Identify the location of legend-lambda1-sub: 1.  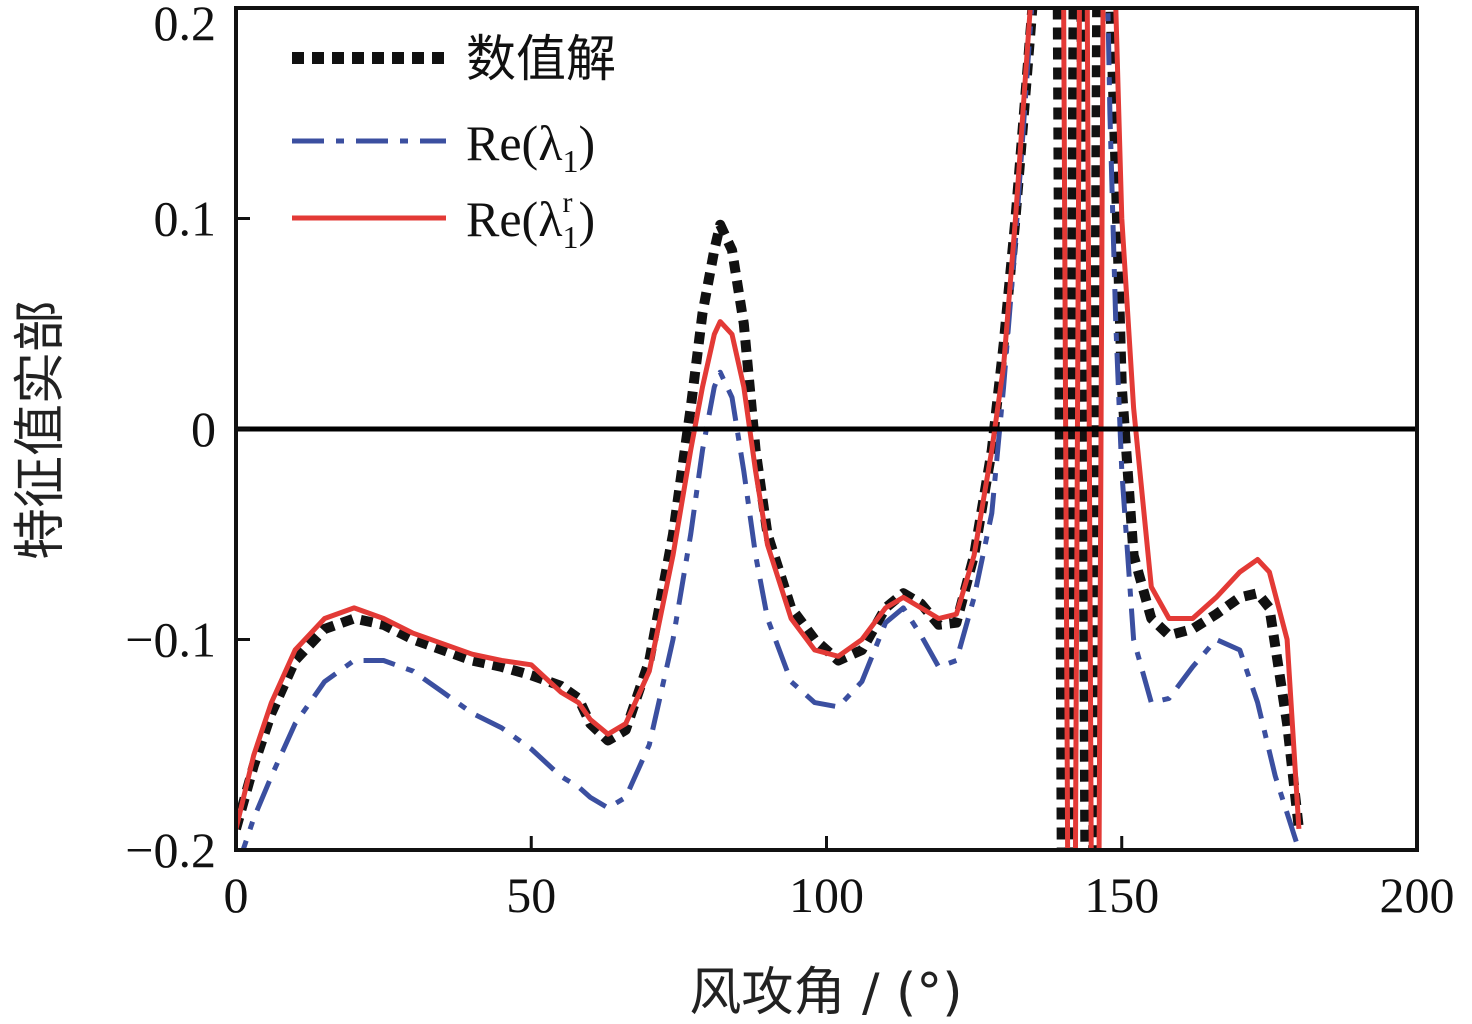
(570, 161).